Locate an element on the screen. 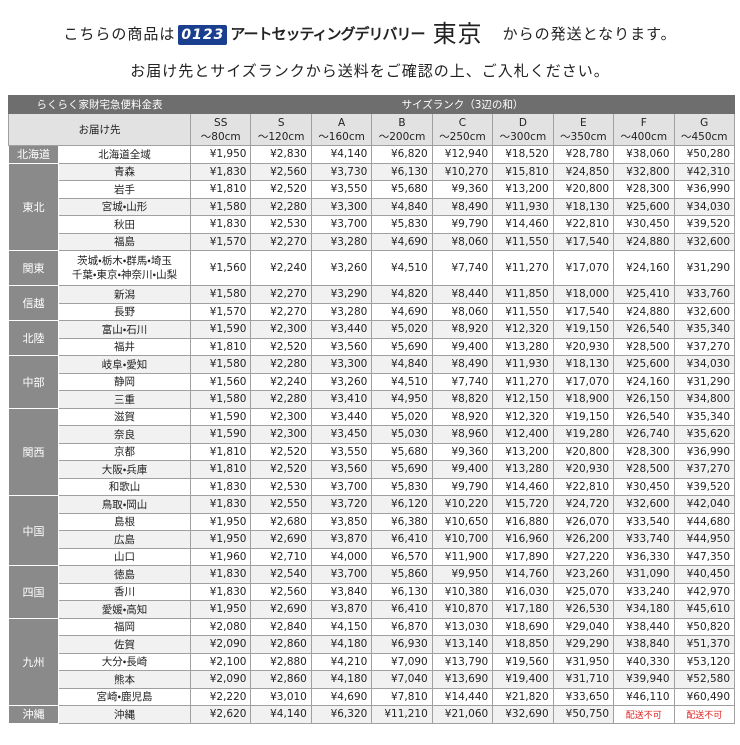 This screenshot has width=740, height=745. price: ¥5,030 is located at coordinates (402, 434).